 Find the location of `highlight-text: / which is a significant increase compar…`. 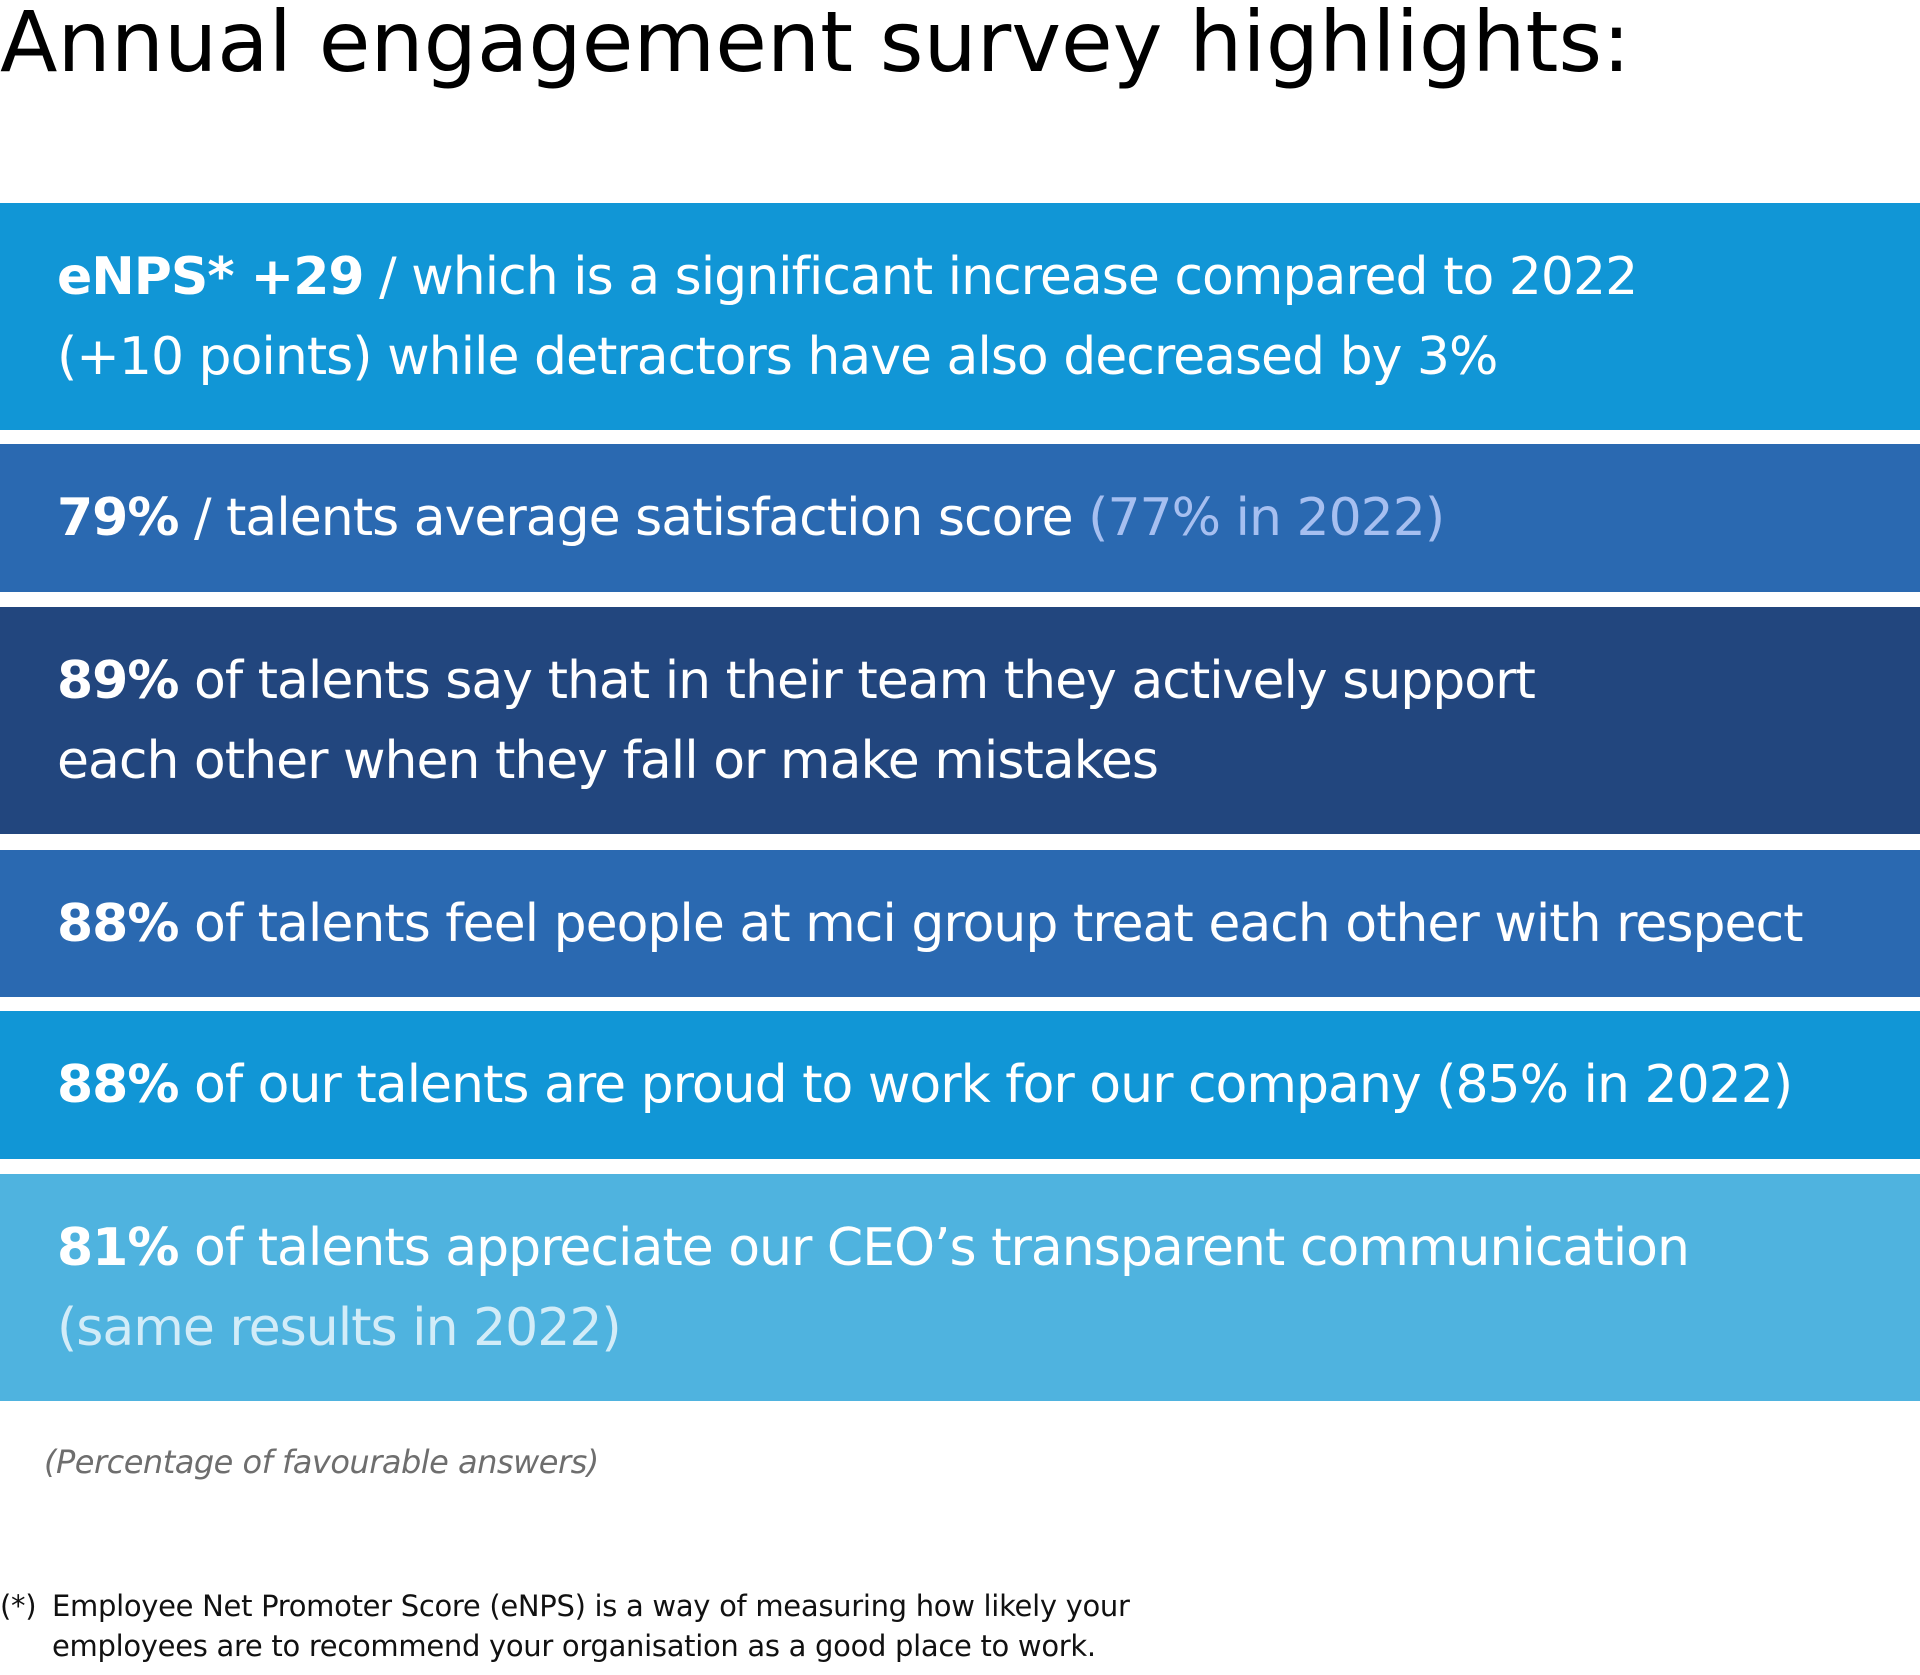

highlight-text: / which is a significant increase compar… is located at coordinates (1000, 276).